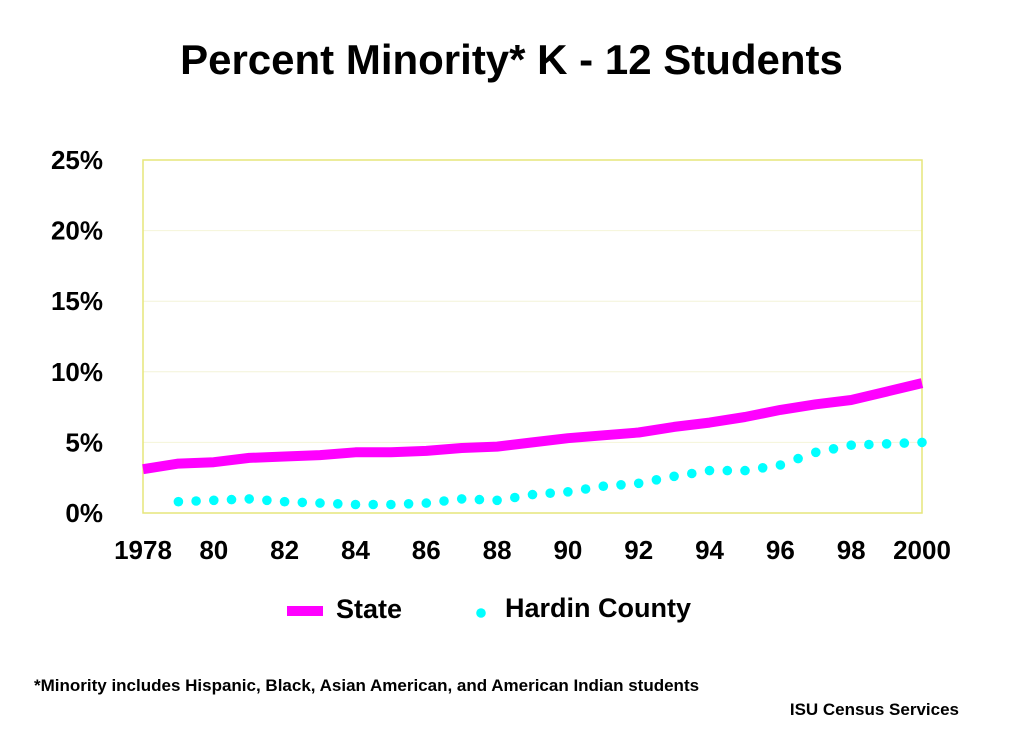 The width and height of the screenshot is (1023, 744). What do you see at coordinates (709, 550) in the screenshot?
I see `x-tick-label: 94` at bounding box center [709, 550].